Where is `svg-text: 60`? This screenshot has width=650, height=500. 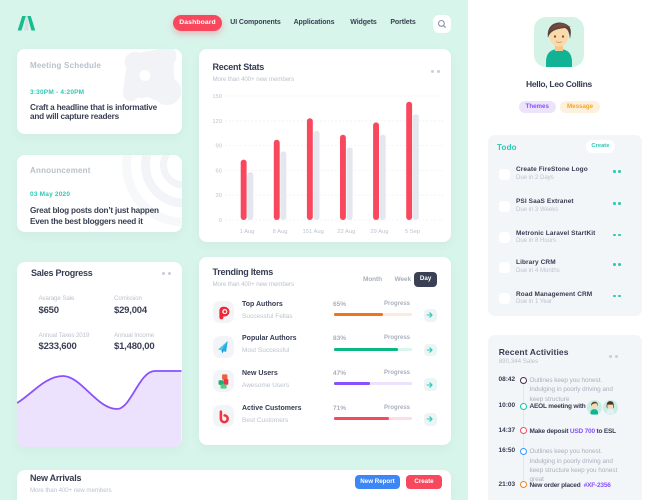 svg-text: 60 is located at coordinates (219, 171).